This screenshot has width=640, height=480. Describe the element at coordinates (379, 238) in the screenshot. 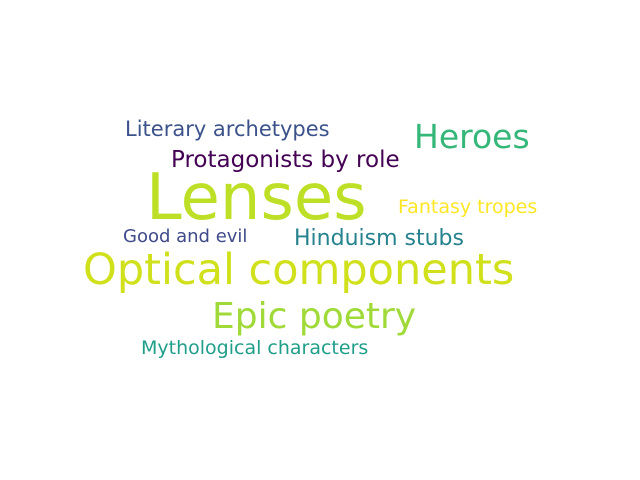

I see `word-hinduism-stubs: Hinduism stubs` at that location.